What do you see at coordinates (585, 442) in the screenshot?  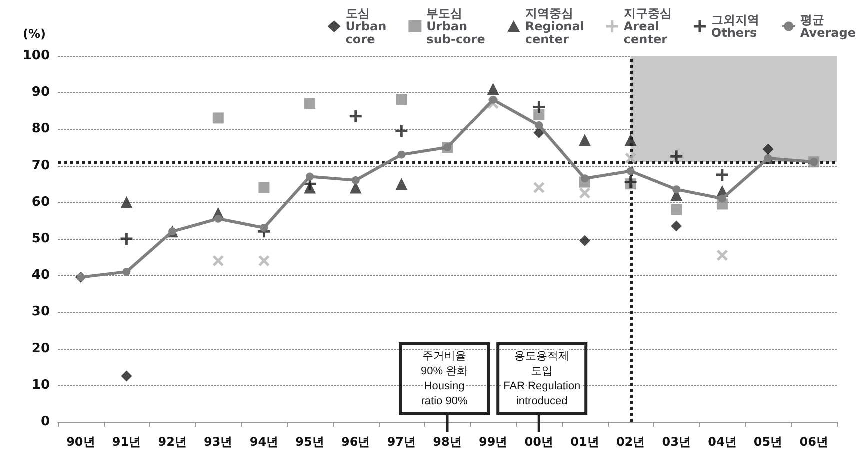 I see `x-tick-label: 01년` at bounding box center [585, 442].